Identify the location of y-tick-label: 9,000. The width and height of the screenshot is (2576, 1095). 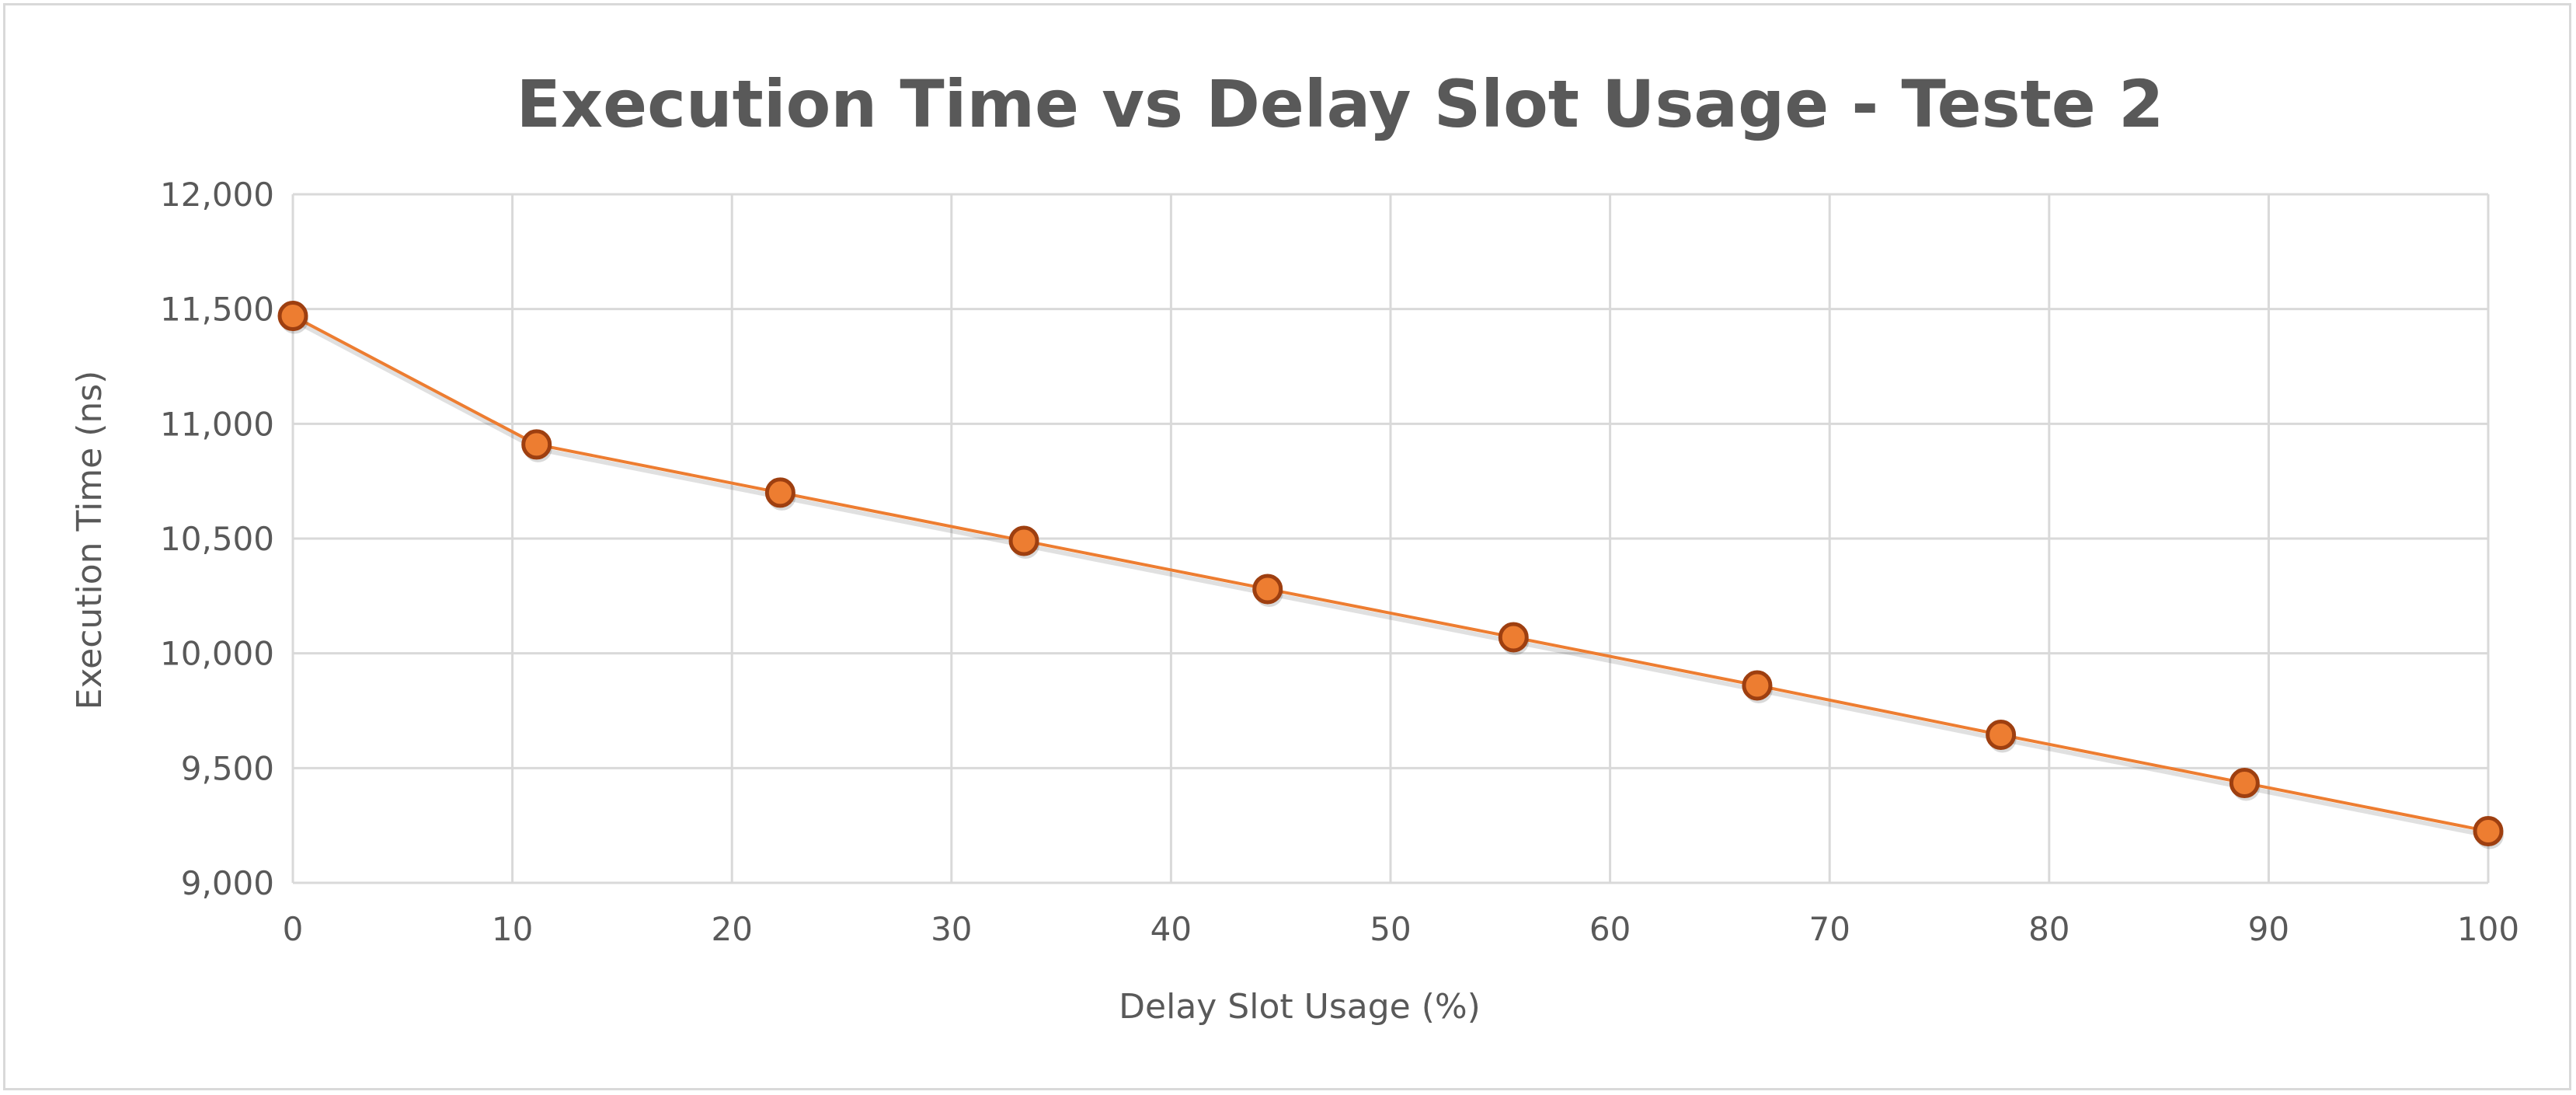
(228, 883).